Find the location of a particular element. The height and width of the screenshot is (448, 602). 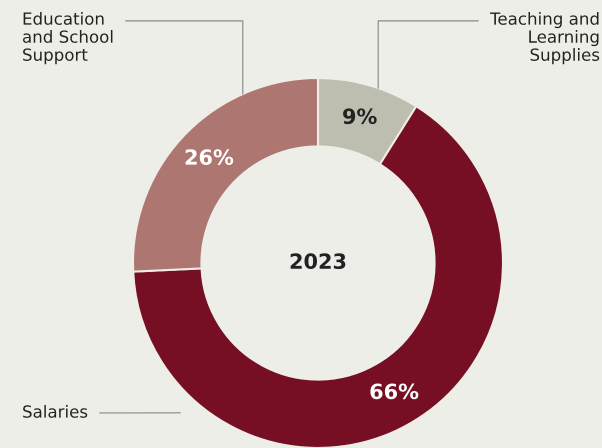

data-label: 9% is located at coordinates (360, 116).